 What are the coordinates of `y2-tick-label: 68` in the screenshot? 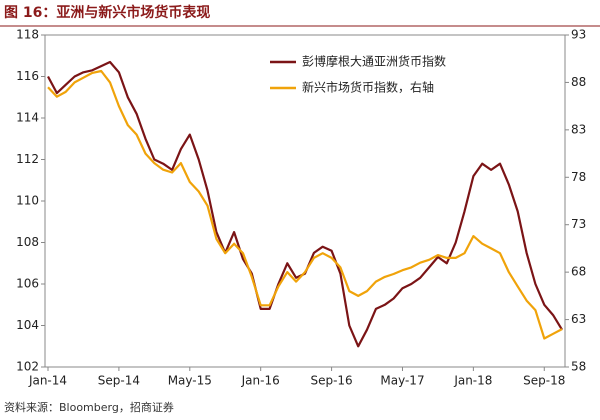 It's located at (578, 272).